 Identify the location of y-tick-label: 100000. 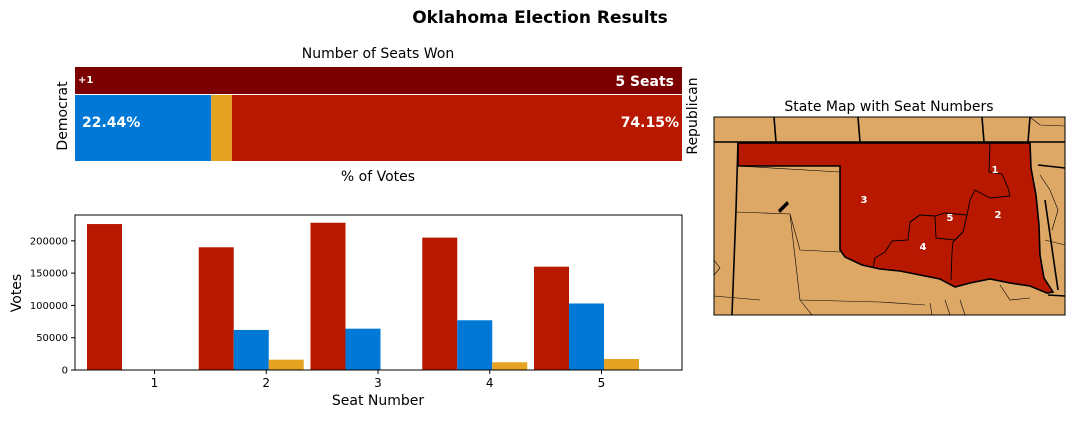
(49, 306).